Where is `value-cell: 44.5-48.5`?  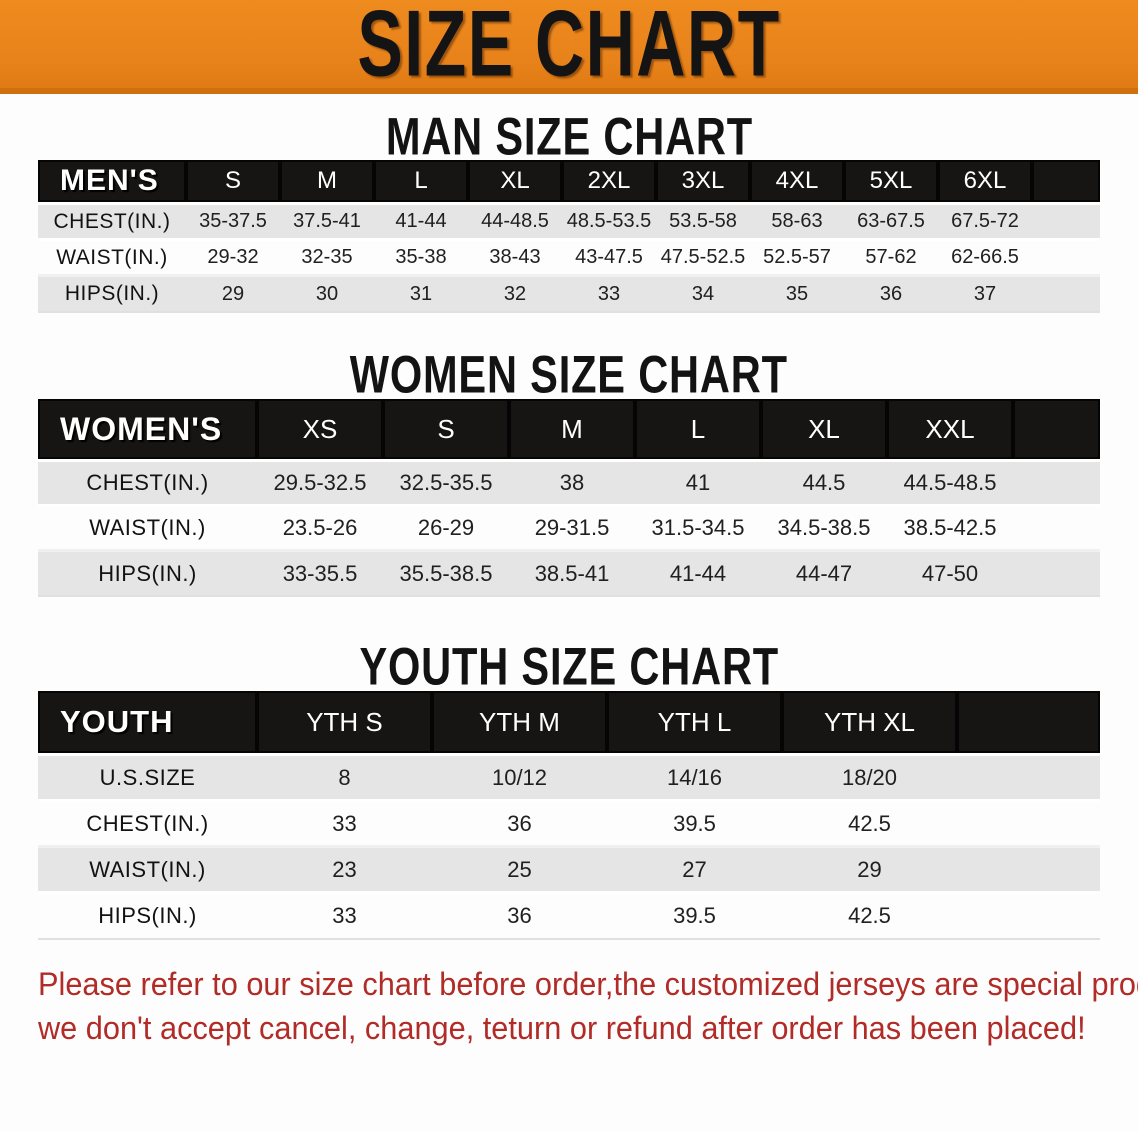 value-cell: 44.5-48.5 is located at coordinates (950, 484).